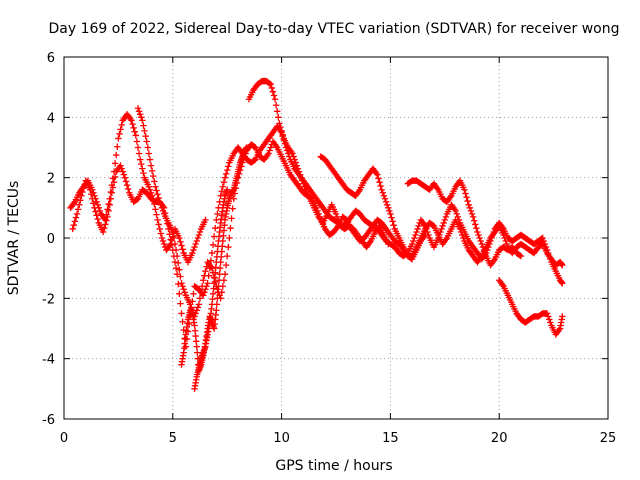 This screenshot has width=640, height=480. I want to click on x-tick-label: 10, so click(281, 438).